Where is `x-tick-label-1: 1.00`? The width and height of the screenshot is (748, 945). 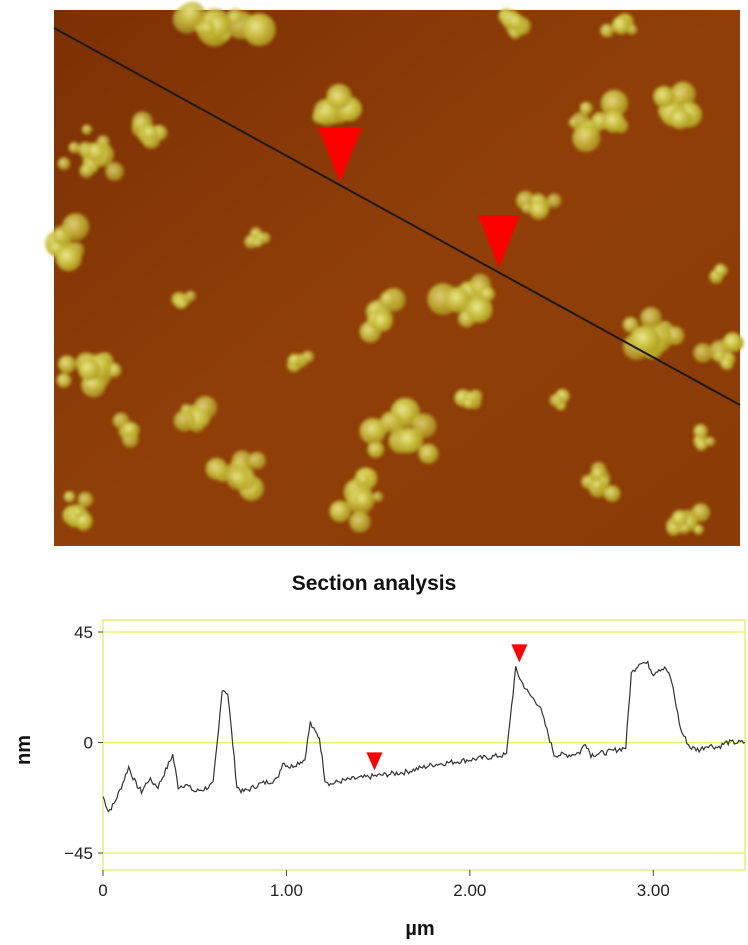 x-tick-label-1: 1.00 is located at coordinates (286, 890).